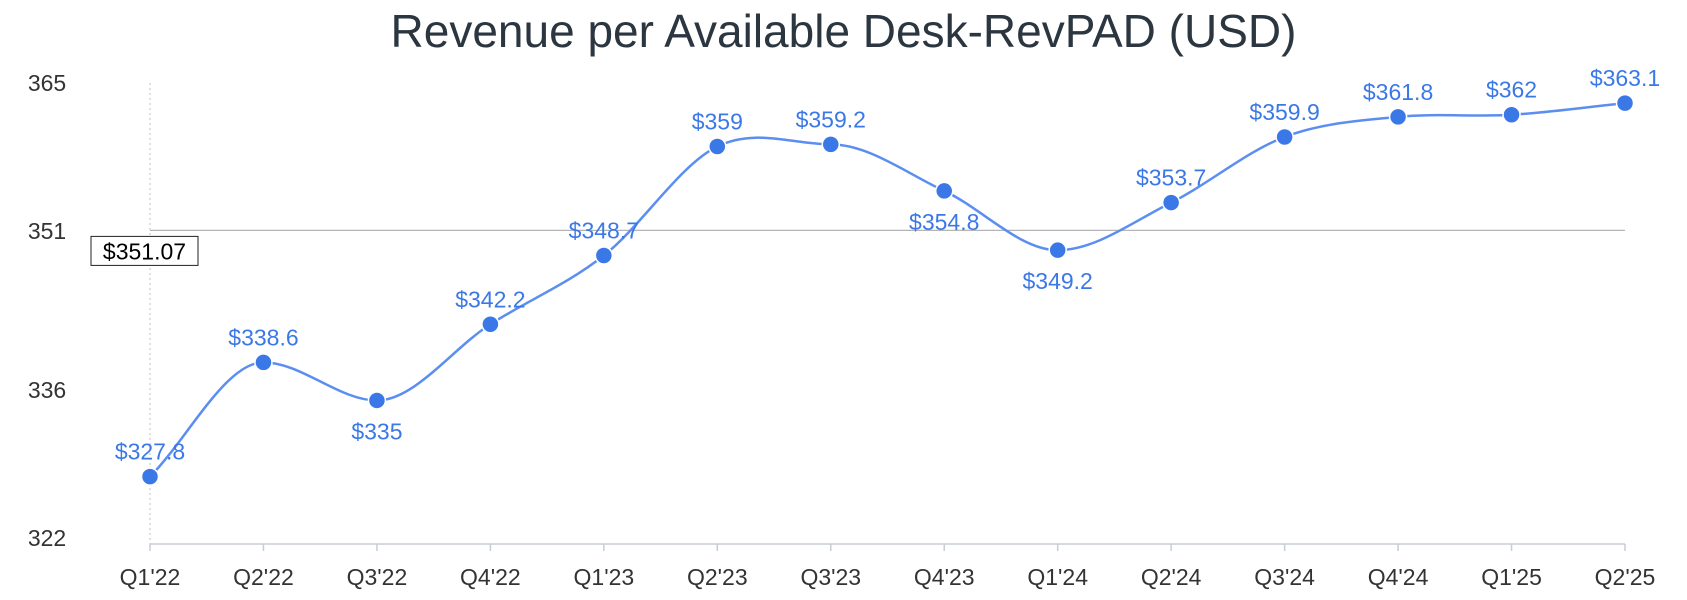 Image resolution: width=1687 pixels, height=600 pixels. I want to click on data-label: $359, so click(717, 121).